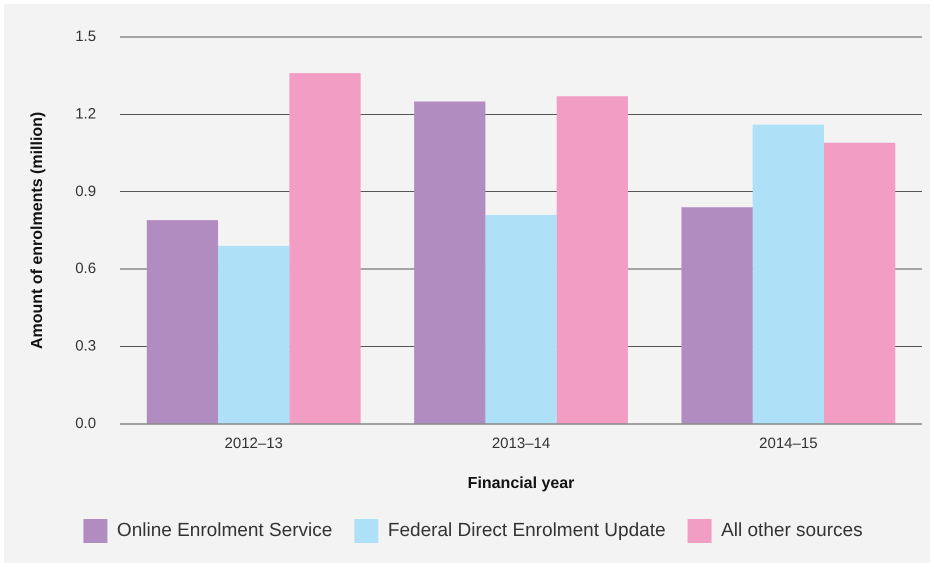  Describe the element at coordinates (85, 37) in the screenshot. I see `y-tick-label: 1.5` at that location.